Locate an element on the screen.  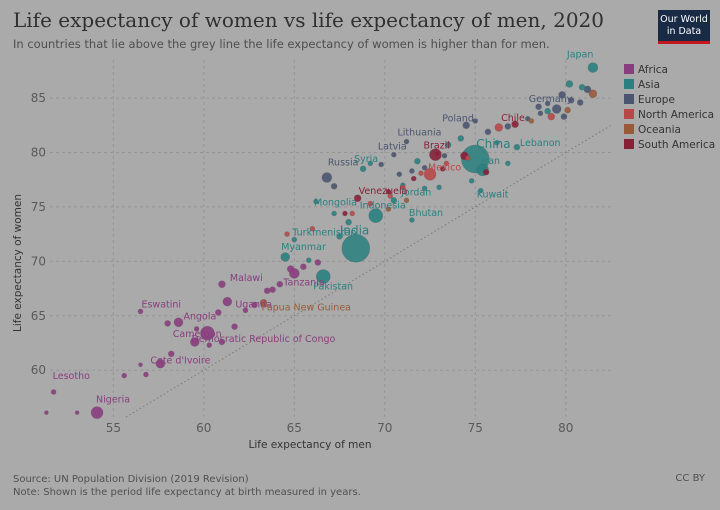
point-nigeria is located at coordinates (97, 412).